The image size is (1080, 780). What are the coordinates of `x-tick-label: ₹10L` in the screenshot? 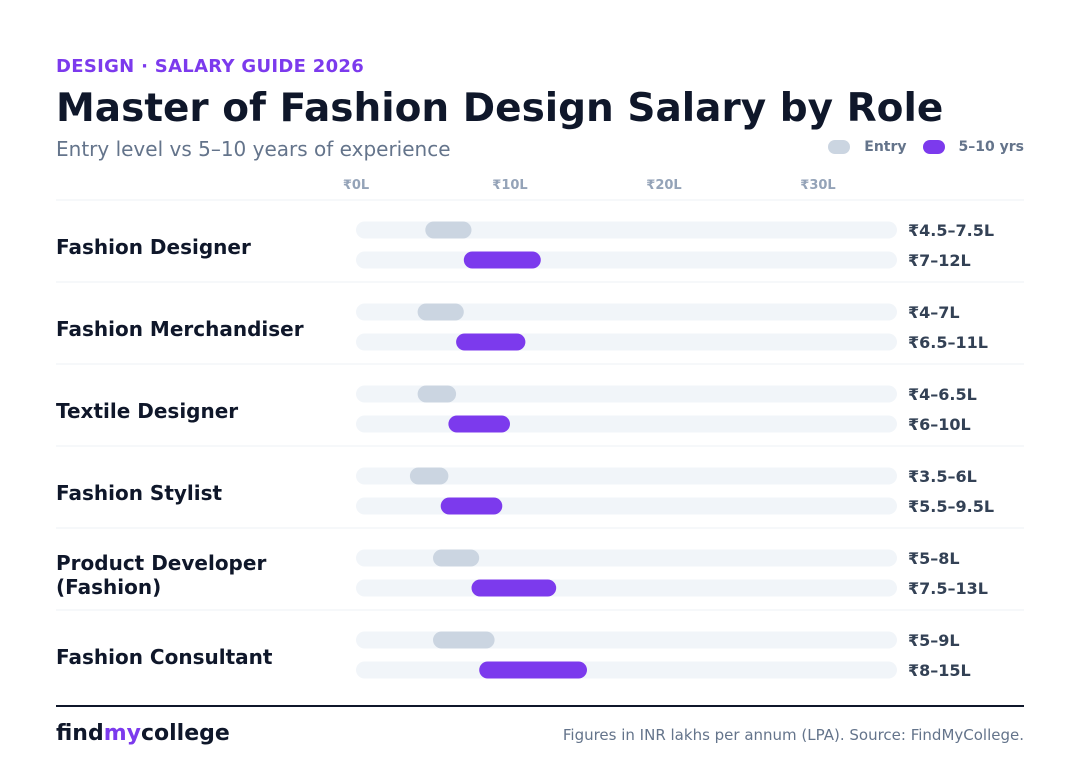 It's located at (509, 185).